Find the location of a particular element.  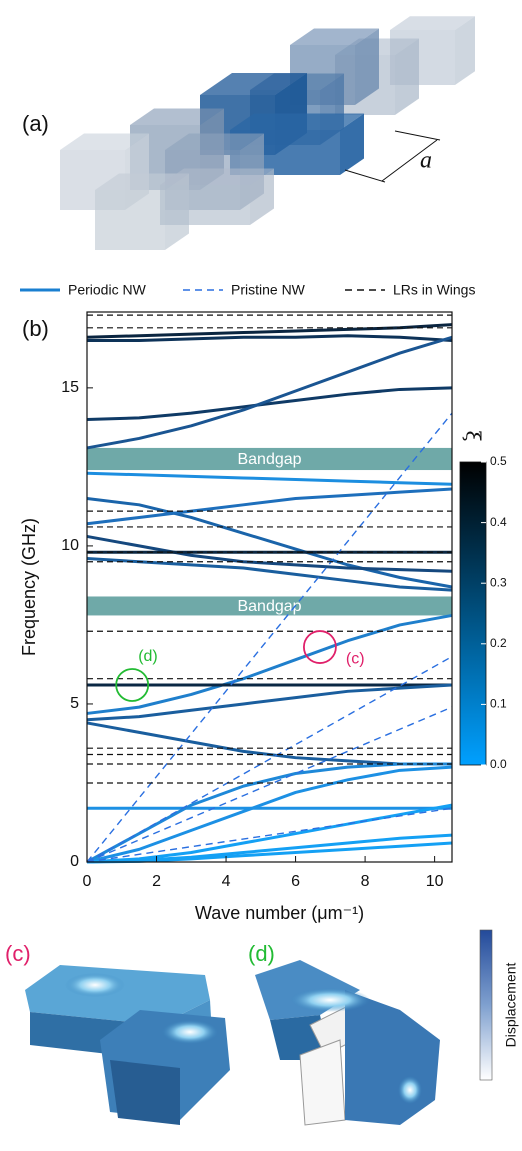

x-tick-label: 6 is located at coordinates (295, 881).